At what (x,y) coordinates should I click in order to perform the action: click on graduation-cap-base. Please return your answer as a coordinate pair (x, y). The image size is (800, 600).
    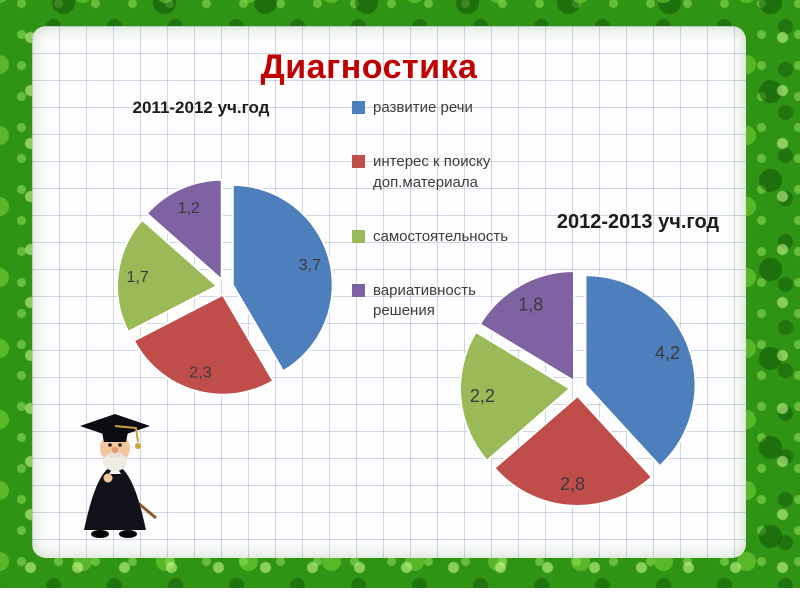
    Looking at the image, I should click on (115, 437).